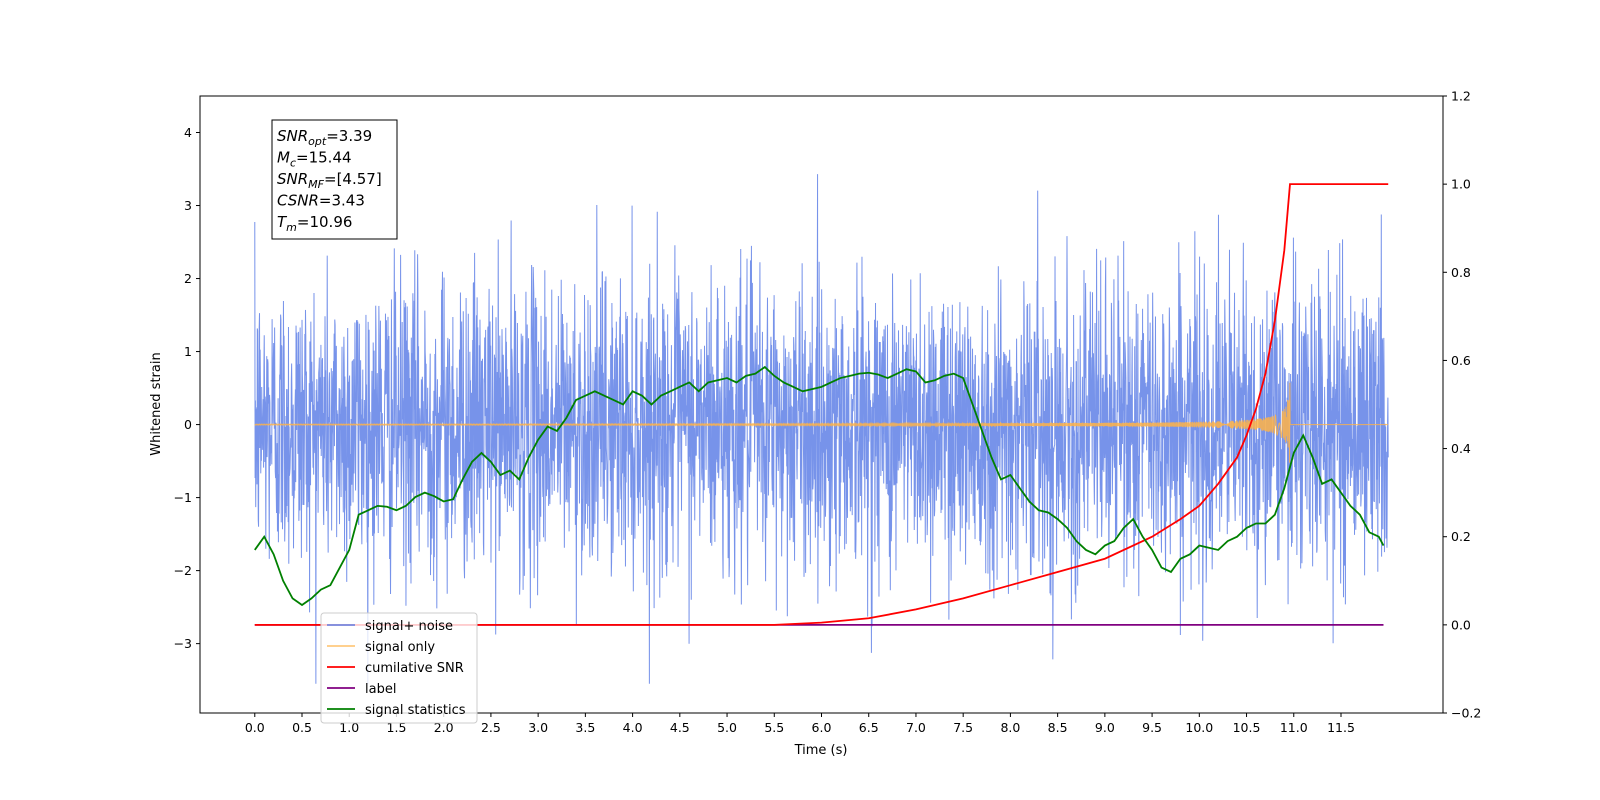  I want to click on annotation-line: SNRopt=3.39, so click(324, 137).